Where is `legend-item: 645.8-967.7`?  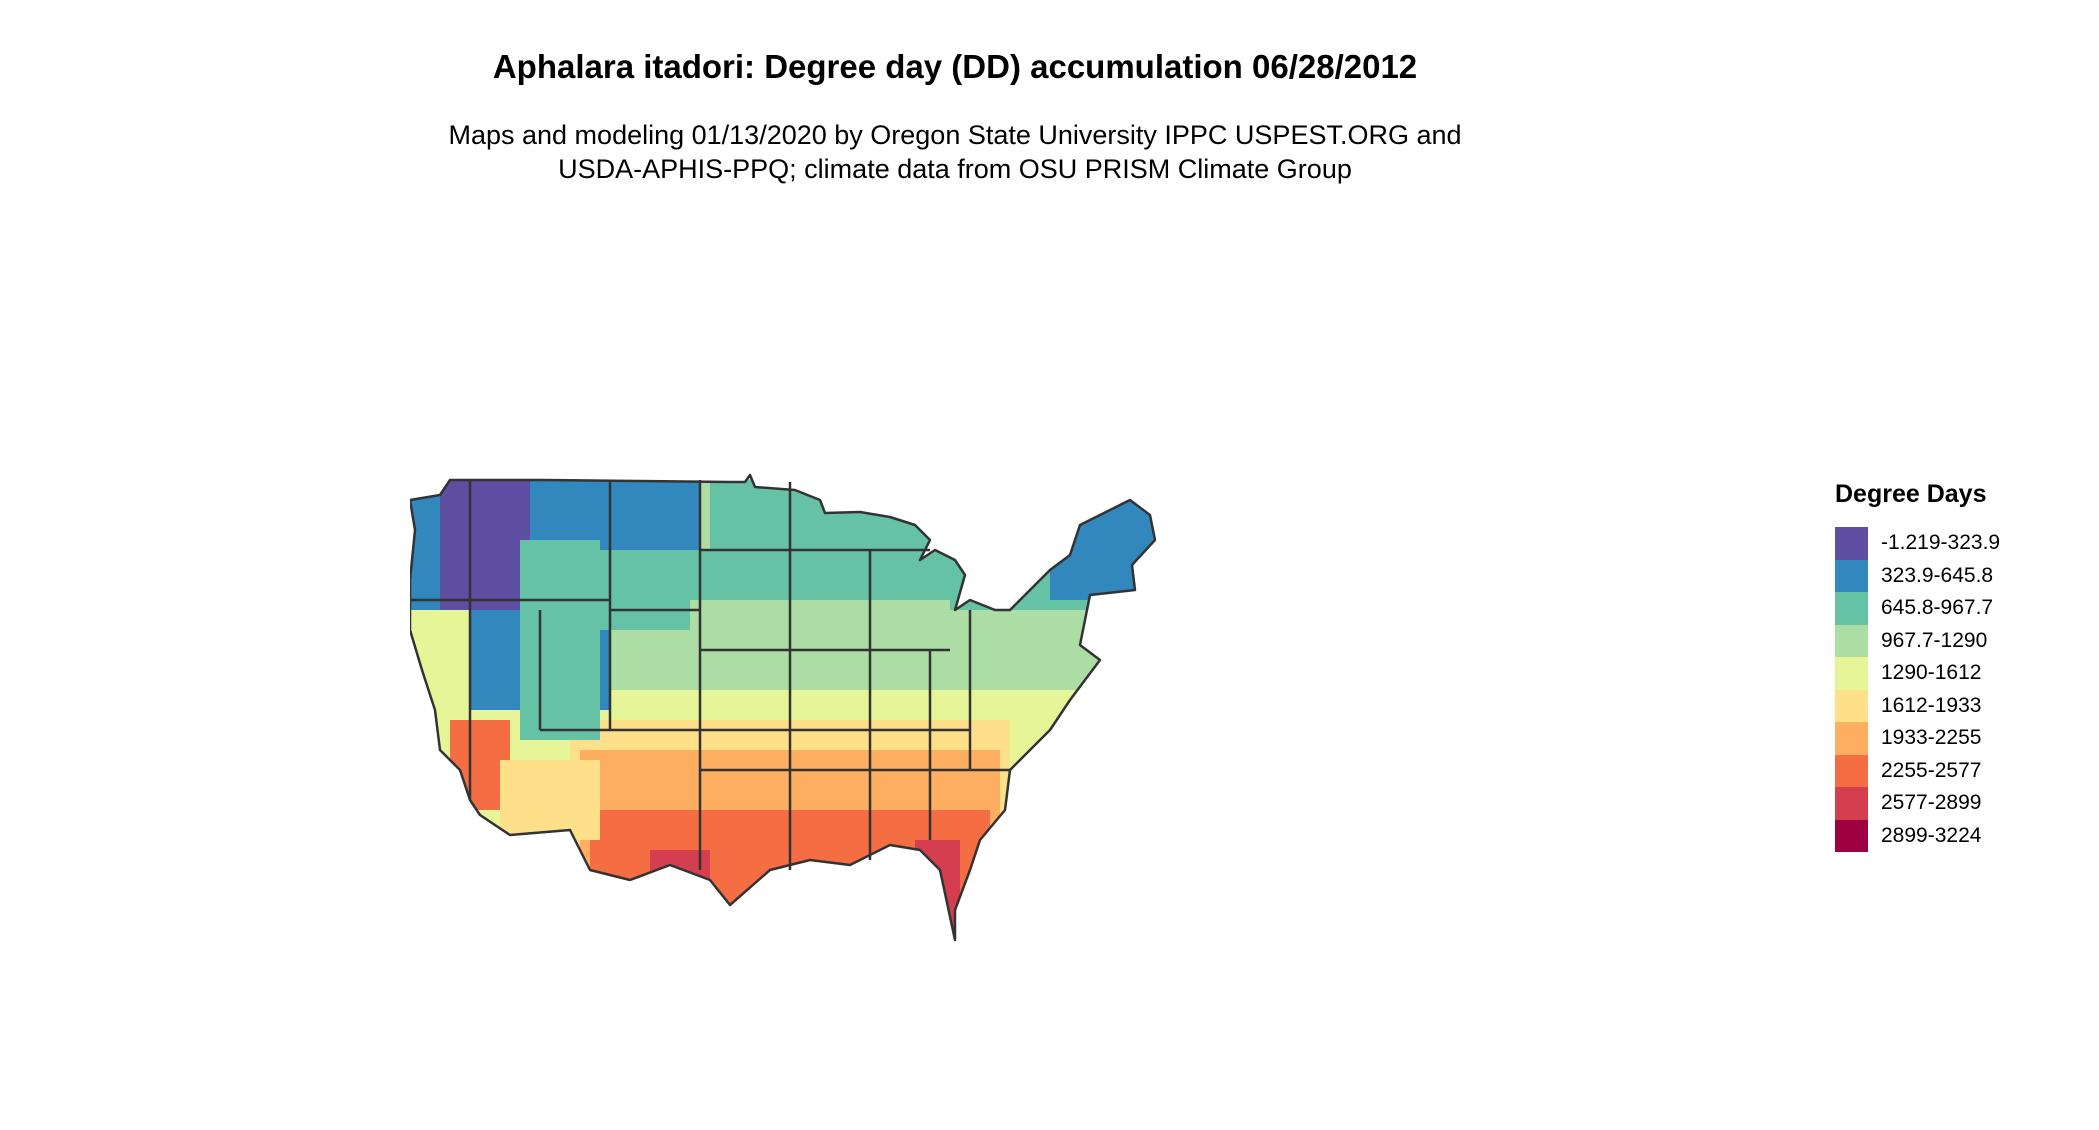
legend-item: 645.8-967.7 is located at coordinates (1917, 608).